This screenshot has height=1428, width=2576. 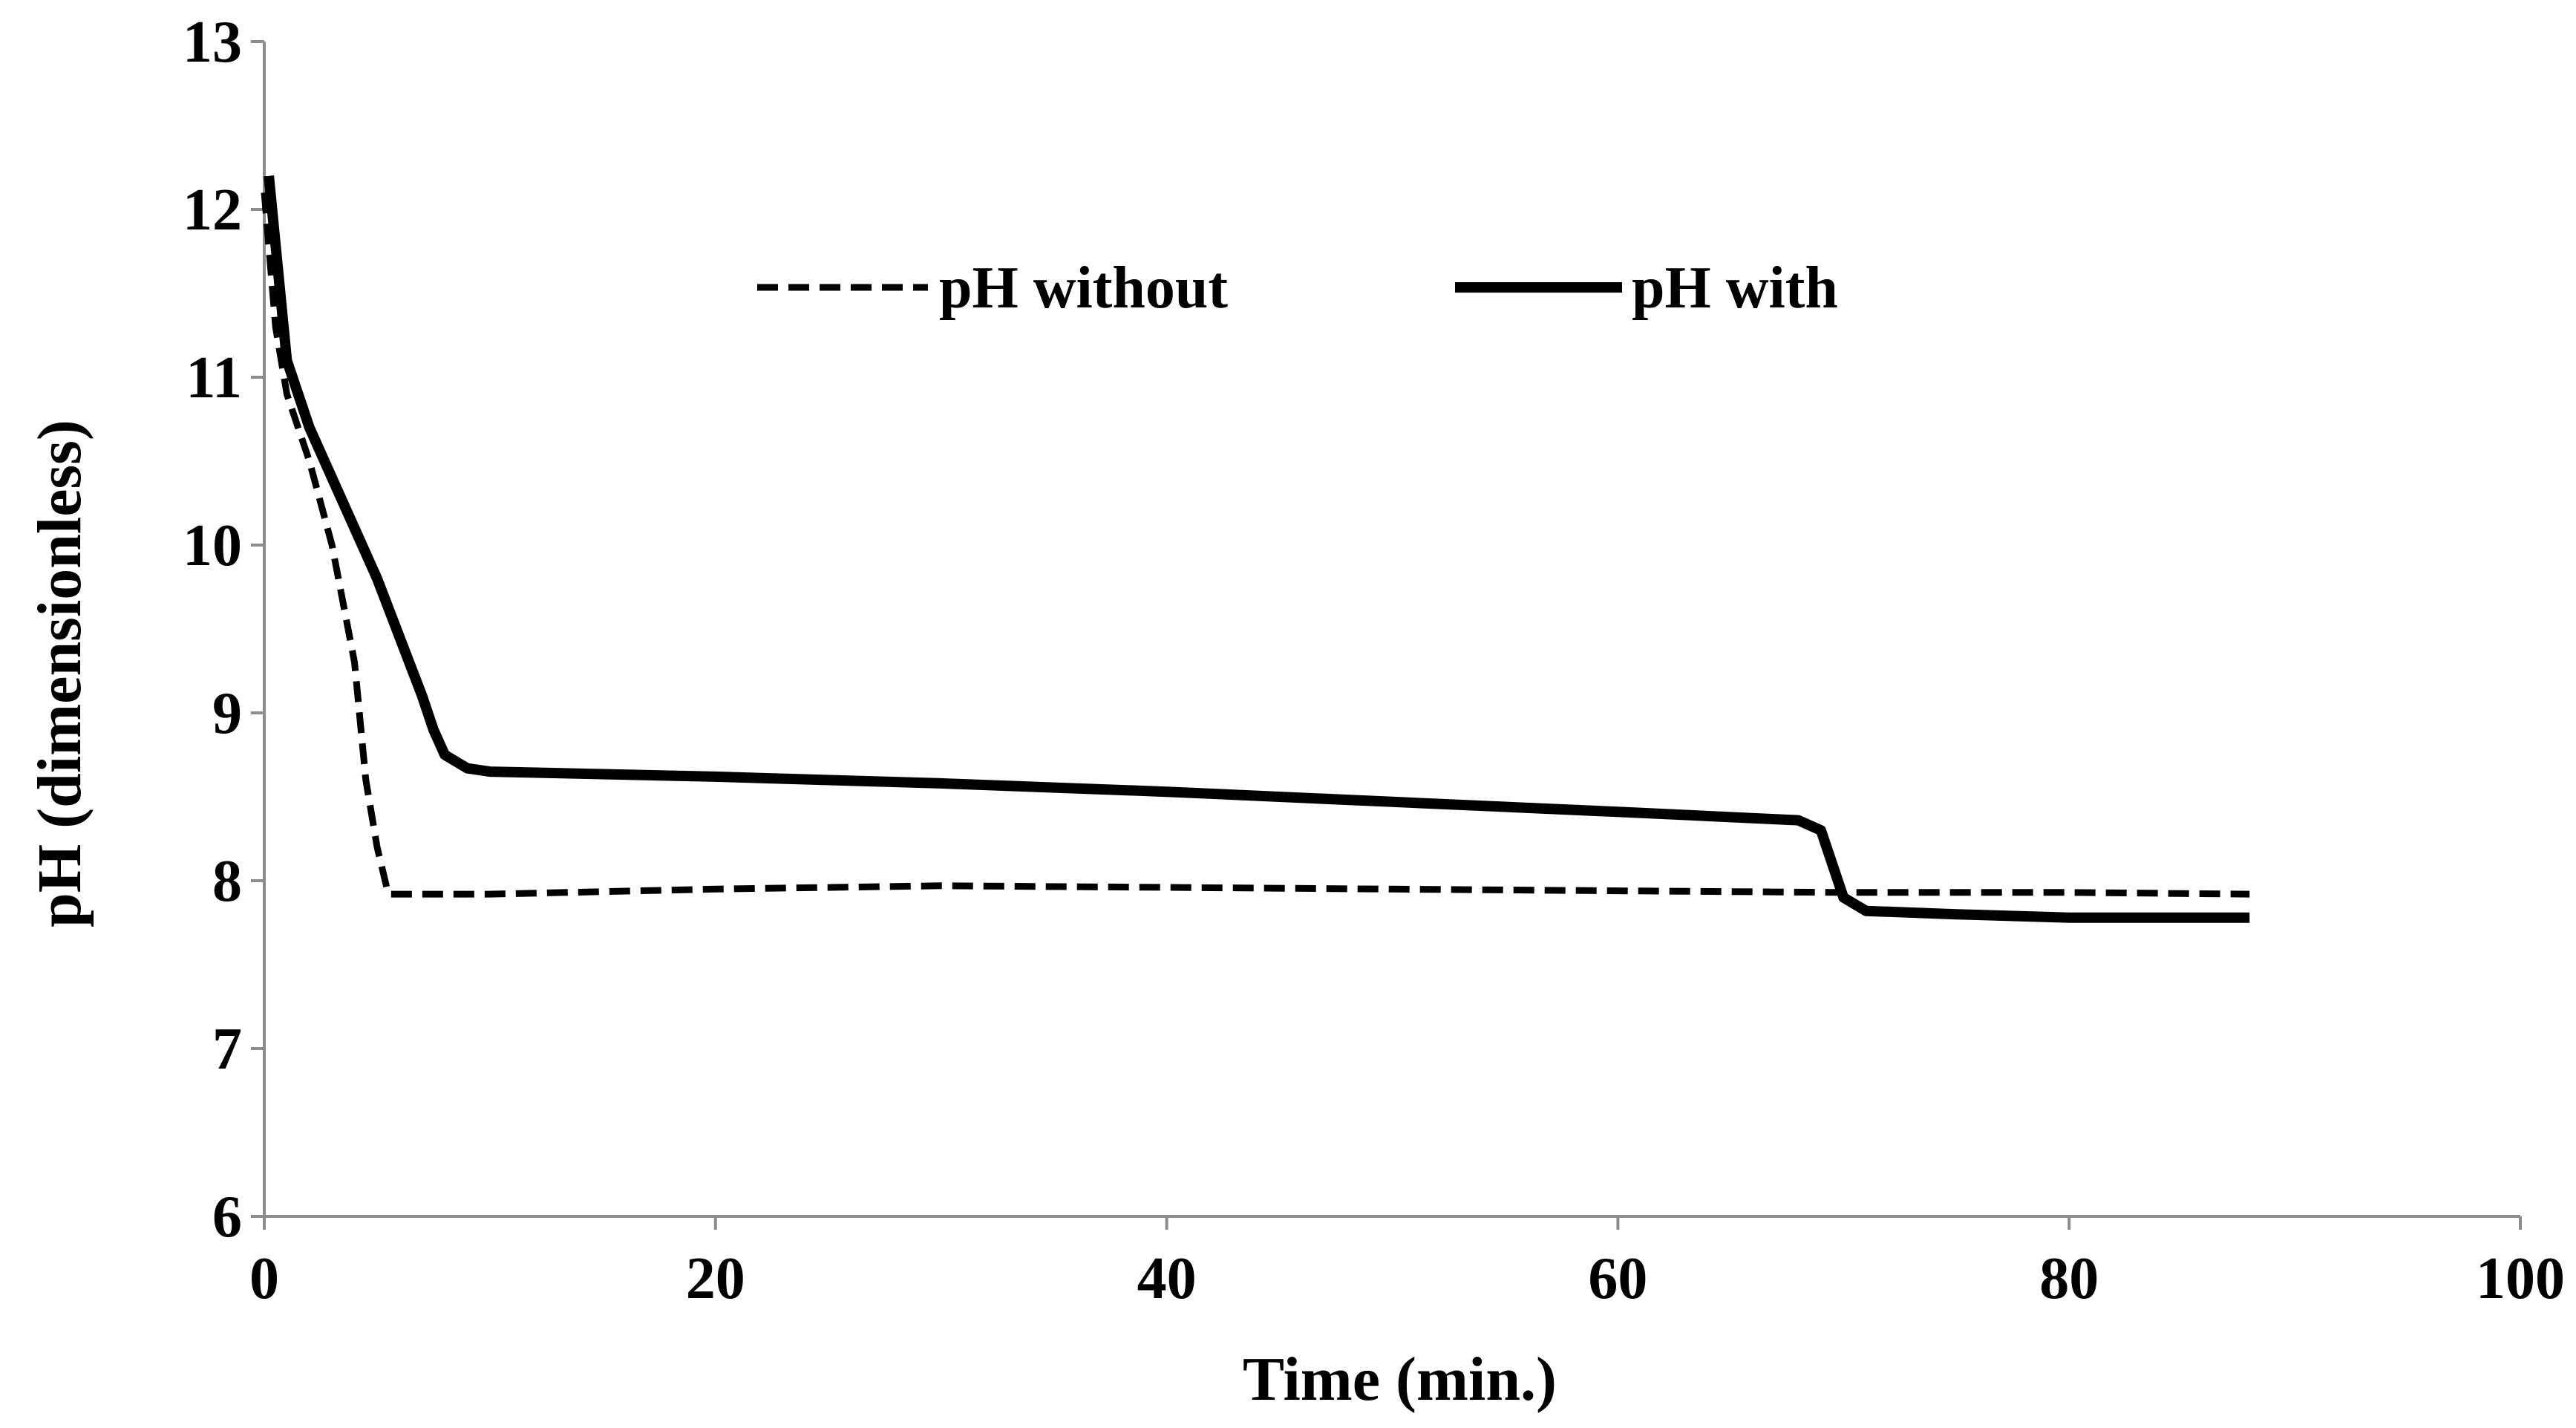 I want to click on x-tick-label: 100, so click(x=2520, y=1279).